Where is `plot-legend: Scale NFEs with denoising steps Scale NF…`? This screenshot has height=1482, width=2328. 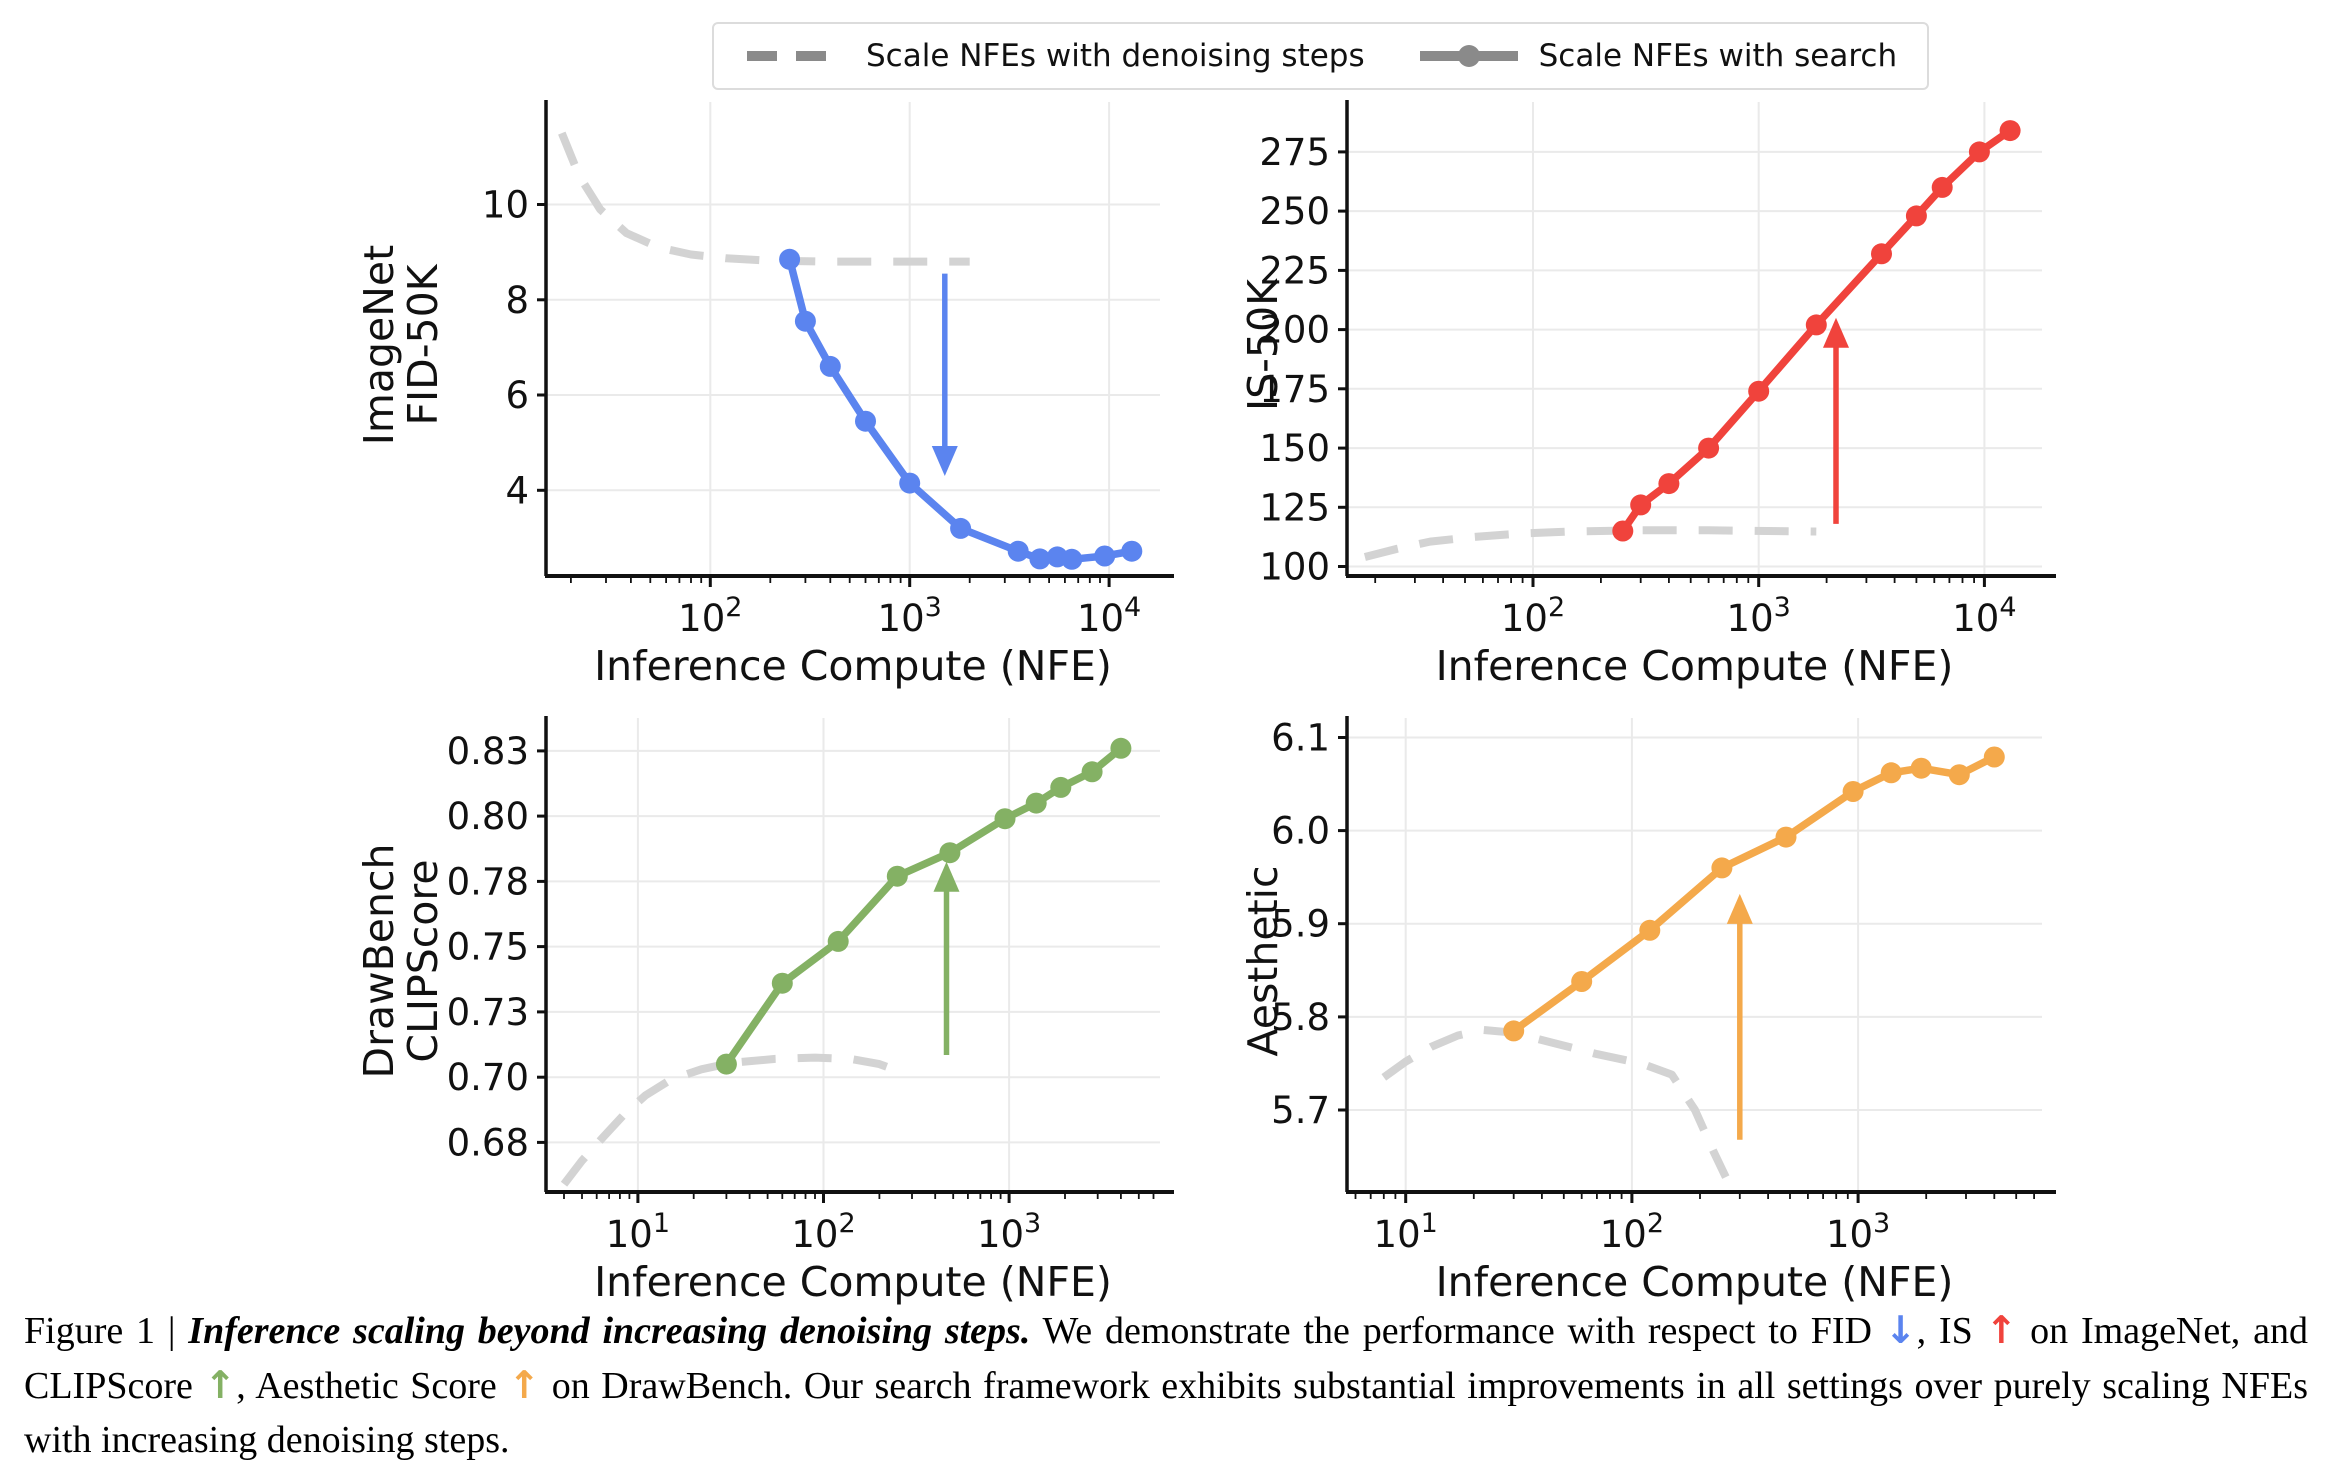 plot-legend: Scale NFEs with denoising steps Scale NF… is located at coordinates (1321, 56).